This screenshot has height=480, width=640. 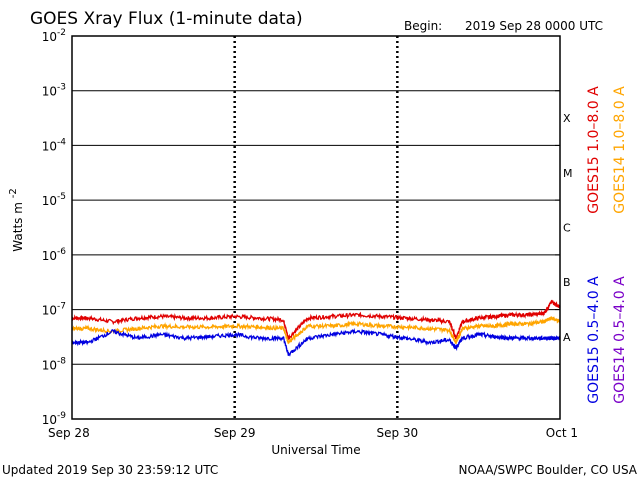 I want to click on begin-value: 2019 Sep 28 0000 UTC, so click(x=534, y=26).